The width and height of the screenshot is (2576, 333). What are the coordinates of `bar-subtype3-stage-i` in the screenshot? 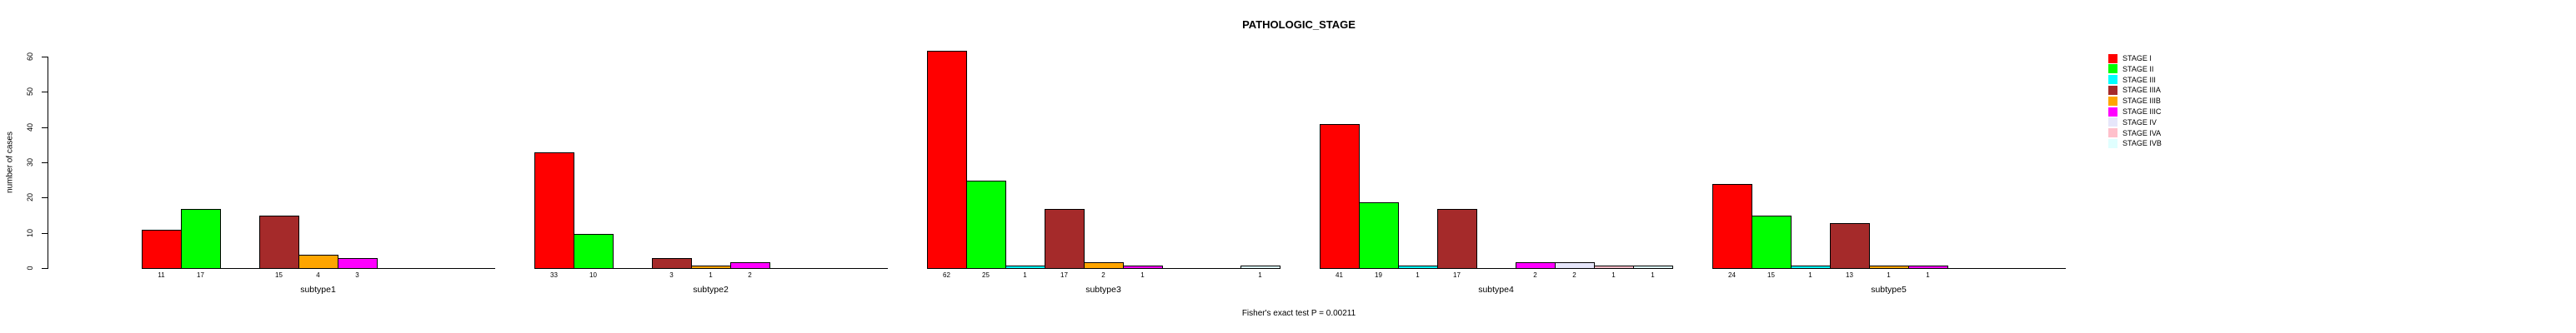 It's located at (947, 160).